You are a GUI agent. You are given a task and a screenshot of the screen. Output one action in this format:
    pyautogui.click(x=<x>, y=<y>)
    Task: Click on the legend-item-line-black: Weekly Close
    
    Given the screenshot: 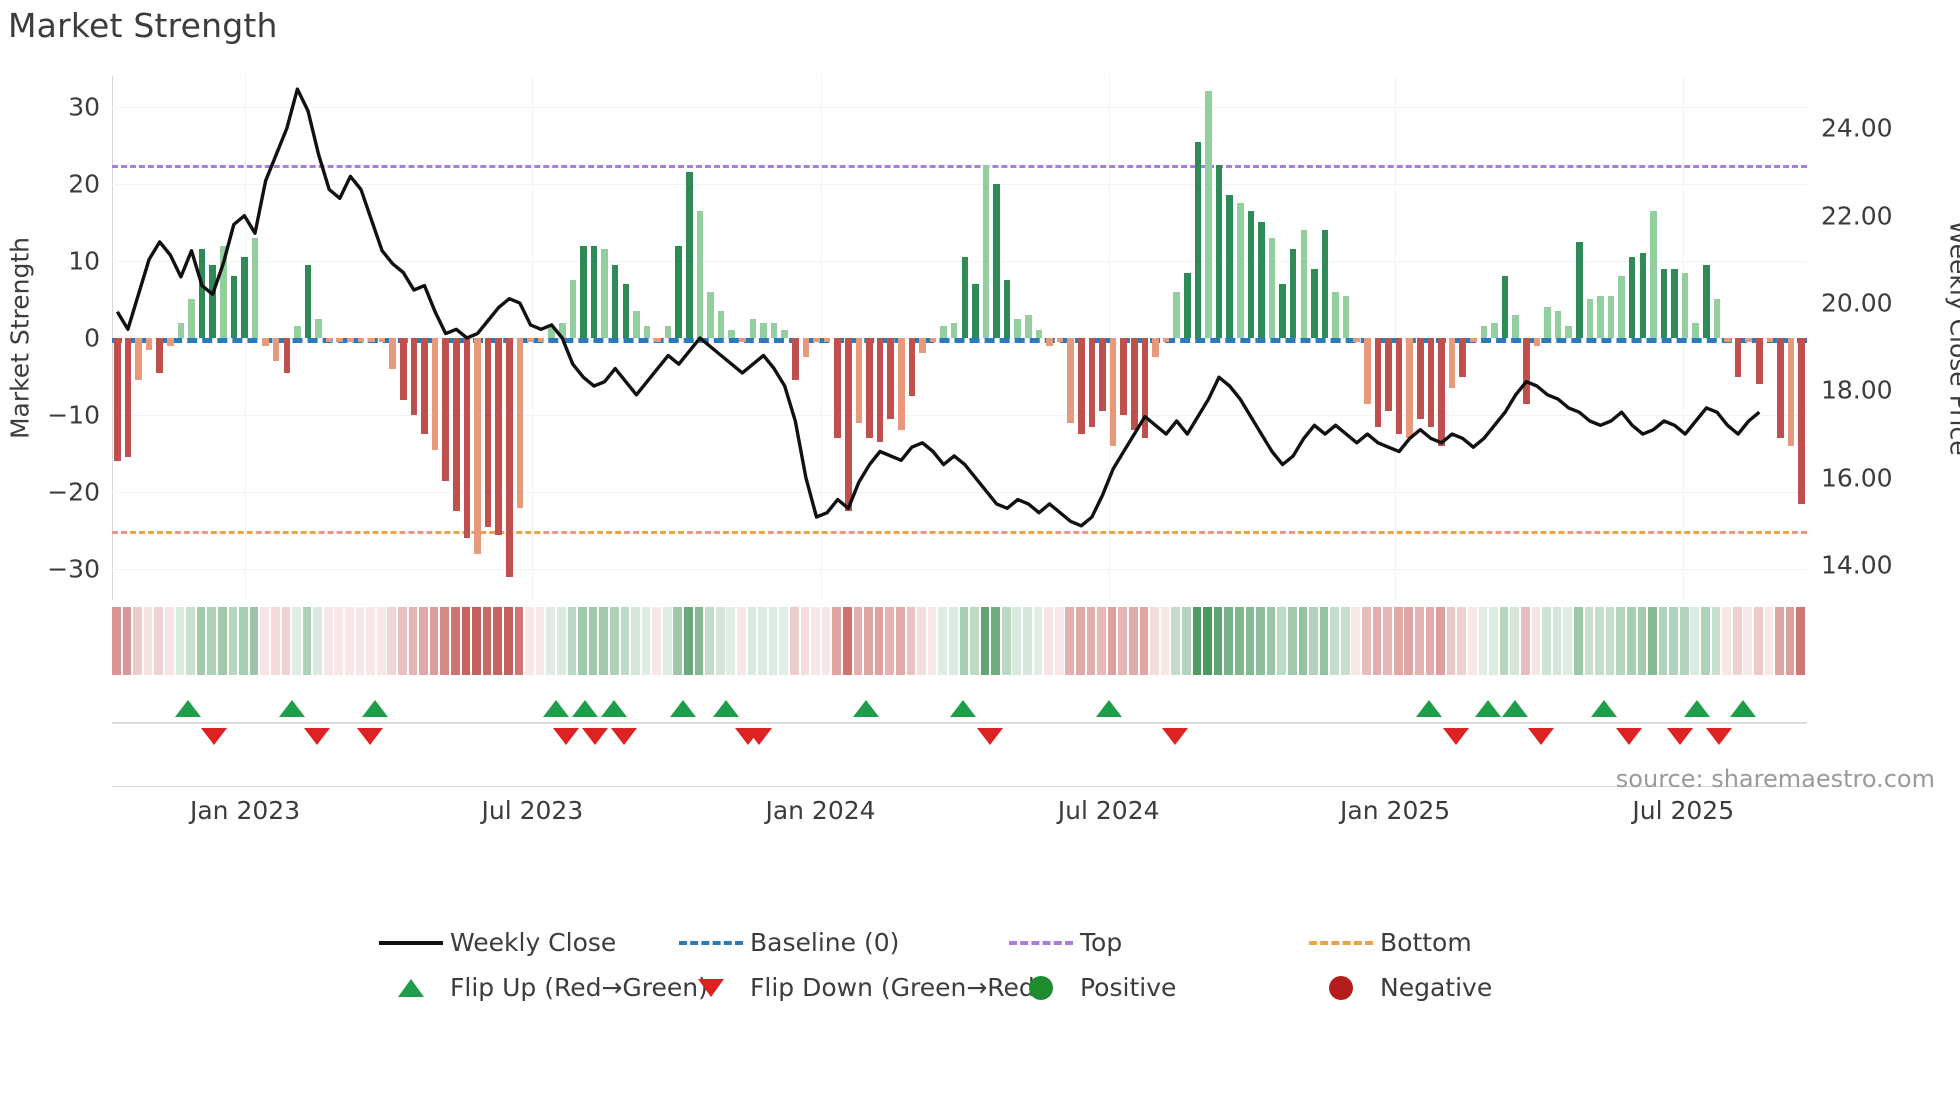 What is the action you would take?
    pyautogui.click(x=522, y=942)
    